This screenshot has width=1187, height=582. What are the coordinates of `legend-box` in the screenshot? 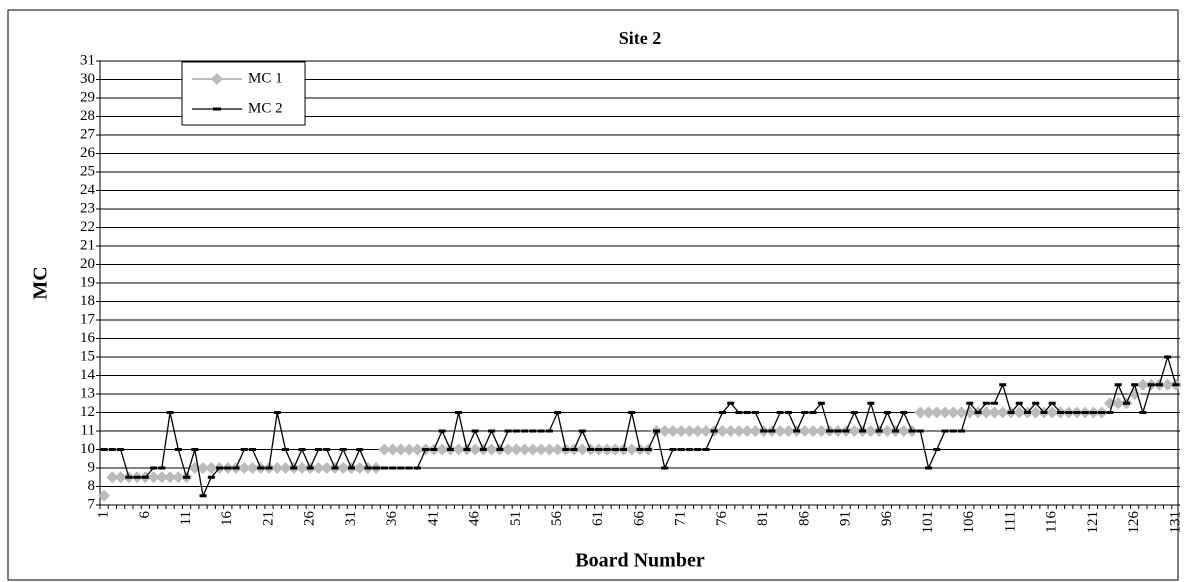 It's located at (243, 93).